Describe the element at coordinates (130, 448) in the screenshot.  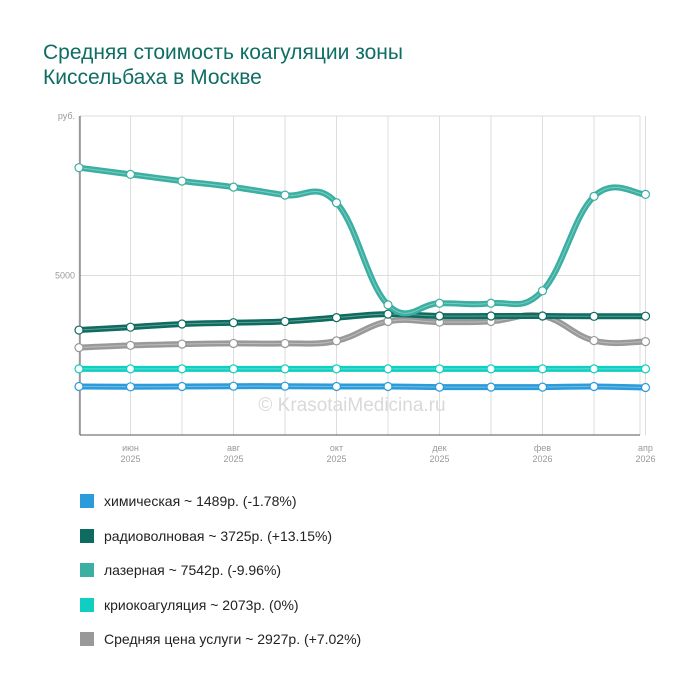
I see `x-tick-label-month: июн` at that location.